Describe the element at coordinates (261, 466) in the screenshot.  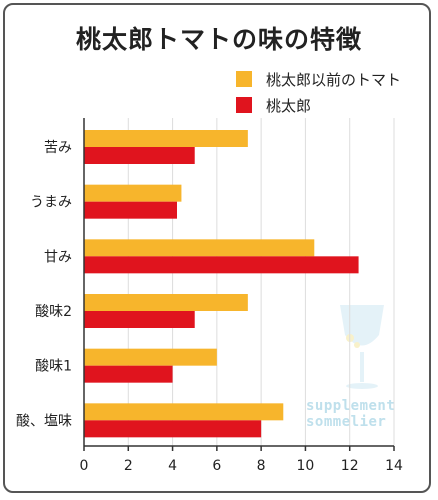
I see `x-tick-label-4: 8` at that location.